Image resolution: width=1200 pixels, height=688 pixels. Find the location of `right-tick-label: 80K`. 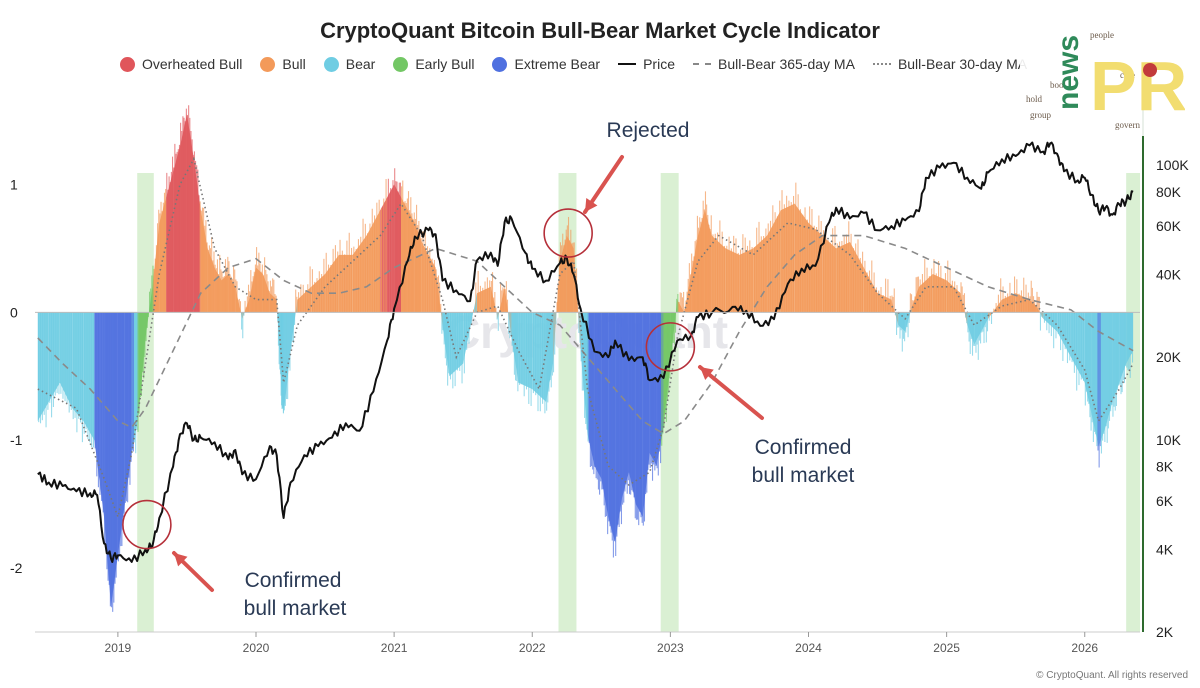

right-tick-label: 80K is located at coordinates (1169, 192).